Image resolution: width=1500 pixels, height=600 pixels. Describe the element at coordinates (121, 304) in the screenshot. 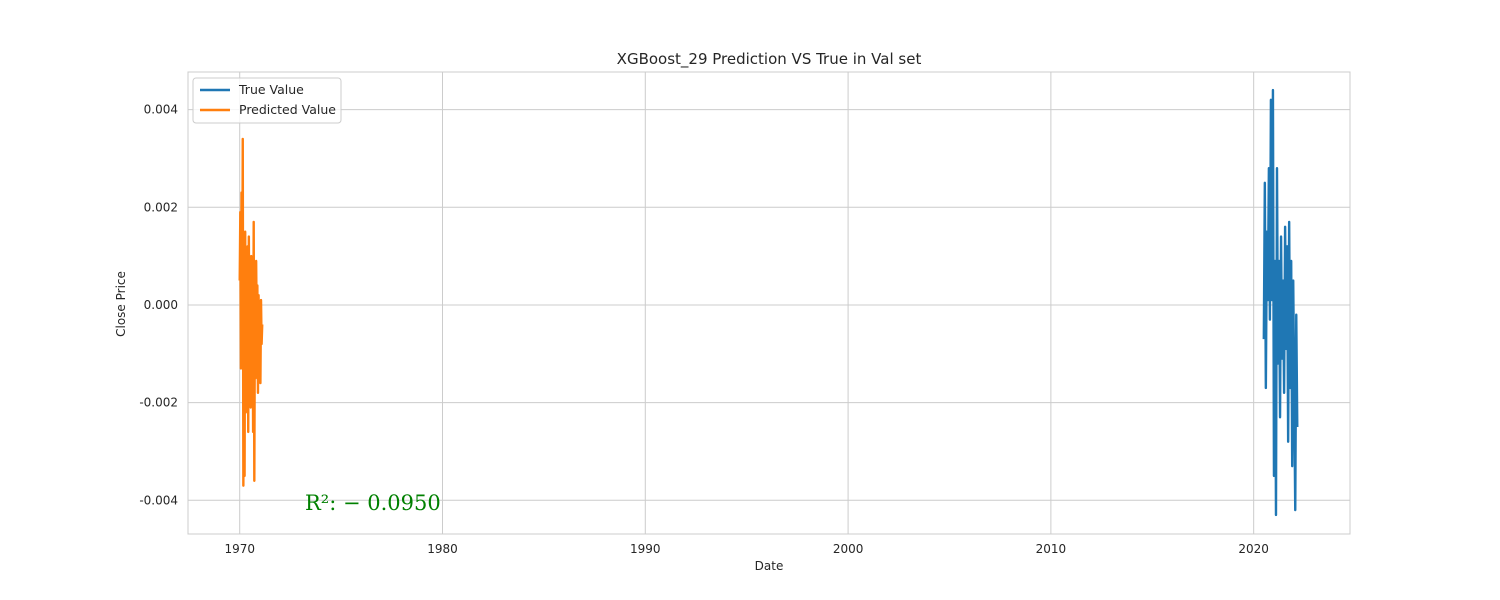

I see `y-axis-label: Close Price` at that location.